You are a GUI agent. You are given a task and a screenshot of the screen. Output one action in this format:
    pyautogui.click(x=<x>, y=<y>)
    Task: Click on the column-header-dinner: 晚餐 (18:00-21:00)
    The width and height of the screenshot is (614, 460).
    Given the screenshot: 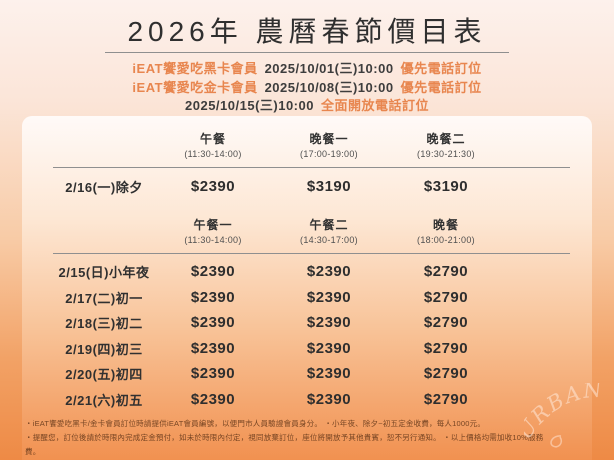 What is the action you would take?
    pyautogui.click(x=446, y=230)
    